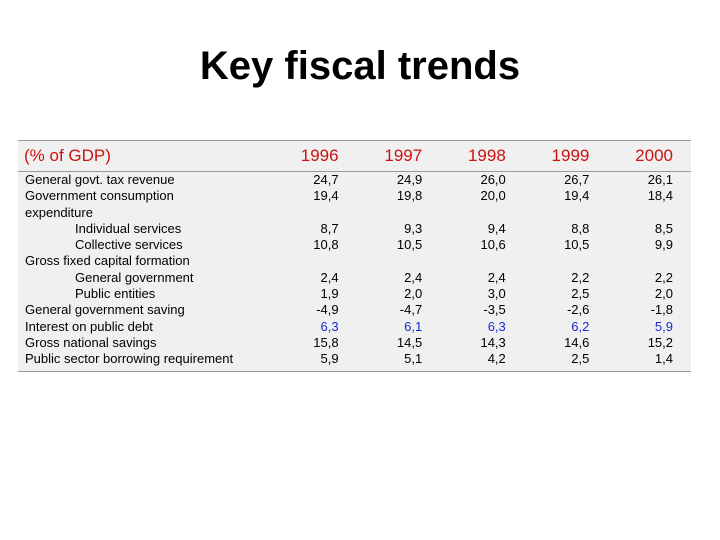  I want to click on table-row: General government 2,4 2,4 2,4 2,2 2,2, so click(354, 278).